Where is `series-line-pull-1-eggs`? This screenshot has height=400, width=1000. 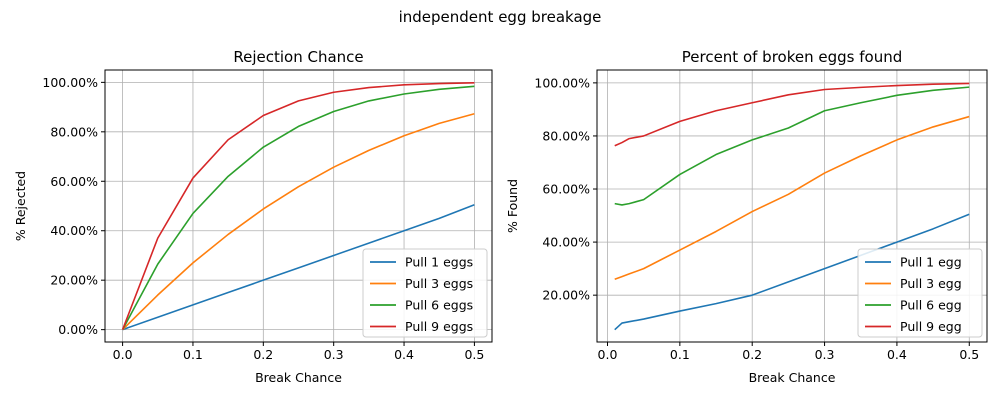
series-line-pull-1-eggs is located at coordinates (298, 267).